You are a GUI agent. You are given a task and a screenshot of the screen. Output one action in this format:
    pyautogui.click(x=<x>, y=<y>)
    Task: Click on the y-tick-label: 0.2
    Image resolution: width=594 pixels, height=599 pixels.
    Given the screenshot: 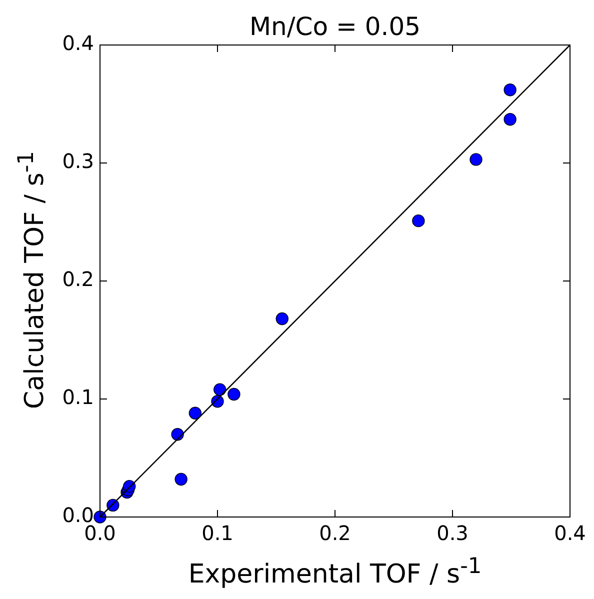 What is the action you would take?
    pyautogui.click(x=78, y=279)
    